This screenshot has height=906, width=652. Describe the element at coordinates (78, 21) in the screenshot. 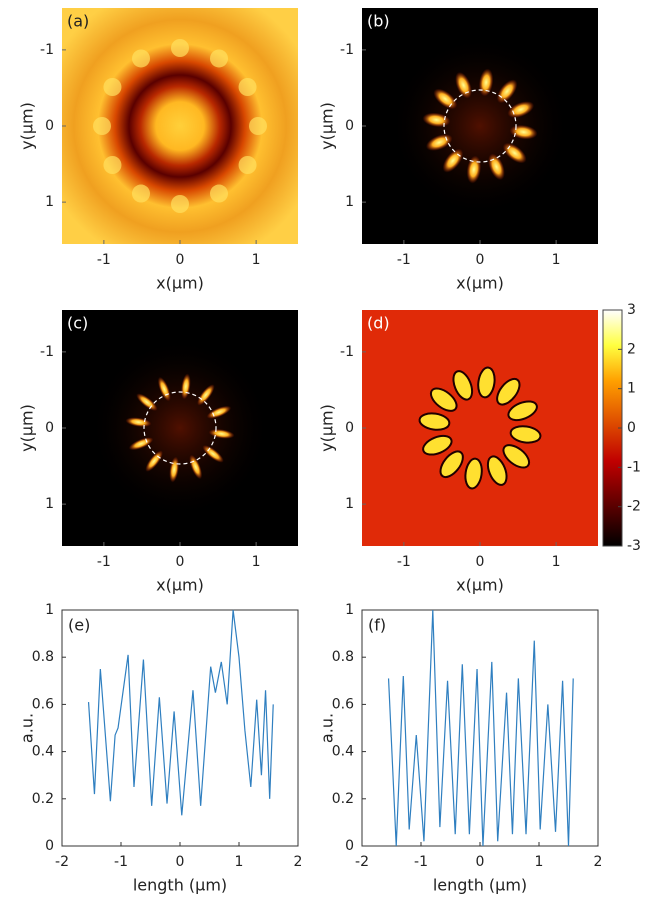

I see `panel-label: (a)` at that location.